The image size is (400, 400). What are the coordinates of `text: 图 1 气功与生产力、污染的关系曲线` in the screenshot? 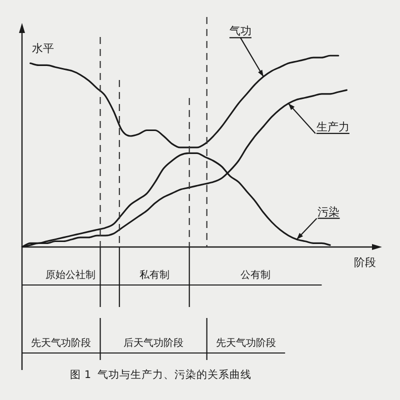 It's located at (161, 374).